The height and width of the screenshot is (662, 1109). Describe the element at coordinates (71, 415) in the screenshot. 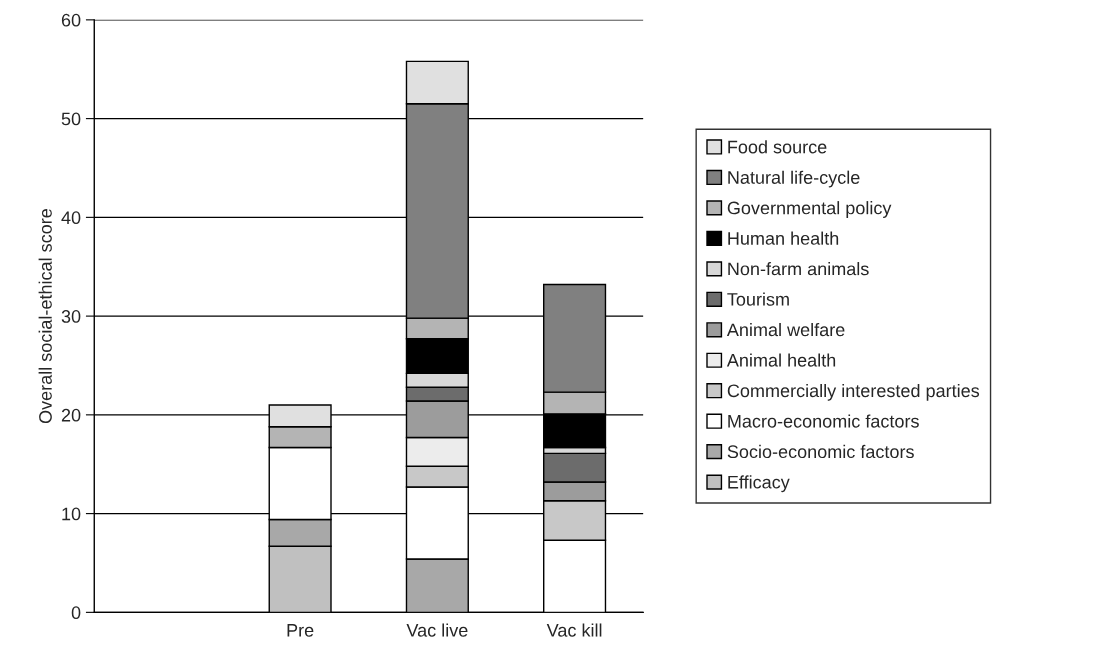

I see `y-tick-label: 20` at that location.